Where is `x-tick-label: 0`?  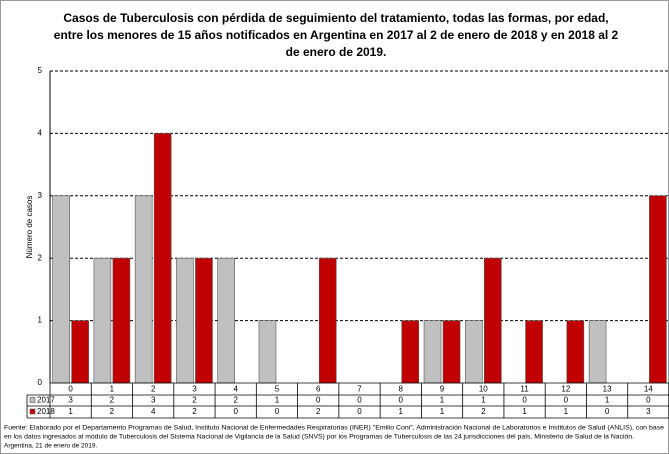
x-tick-label: 0 is located at coordinates (70, 389).